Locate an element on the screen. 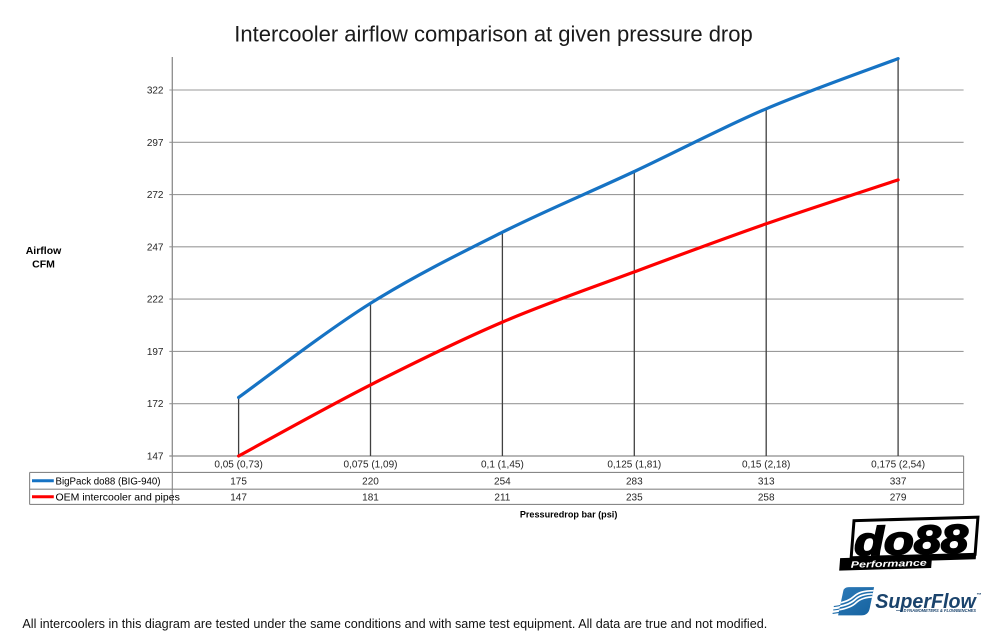 The image size is (1000, 643). svg-text: 272 is located at coordinates (155, 195).